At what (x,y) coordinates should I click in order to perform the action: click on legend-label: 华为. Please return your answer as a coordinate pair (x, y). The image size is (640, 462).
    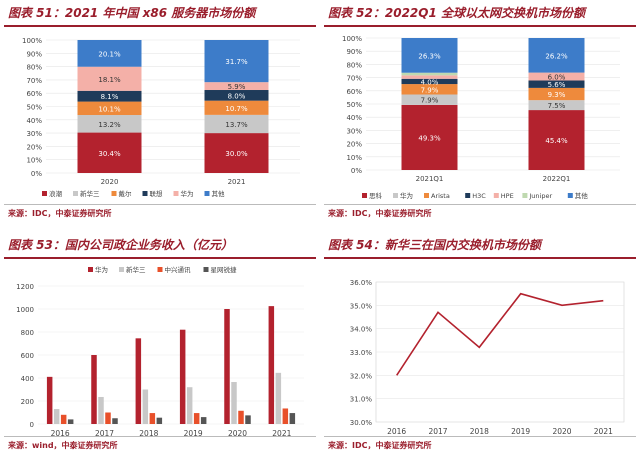
    Looking at the image, I should click on (187, 193).